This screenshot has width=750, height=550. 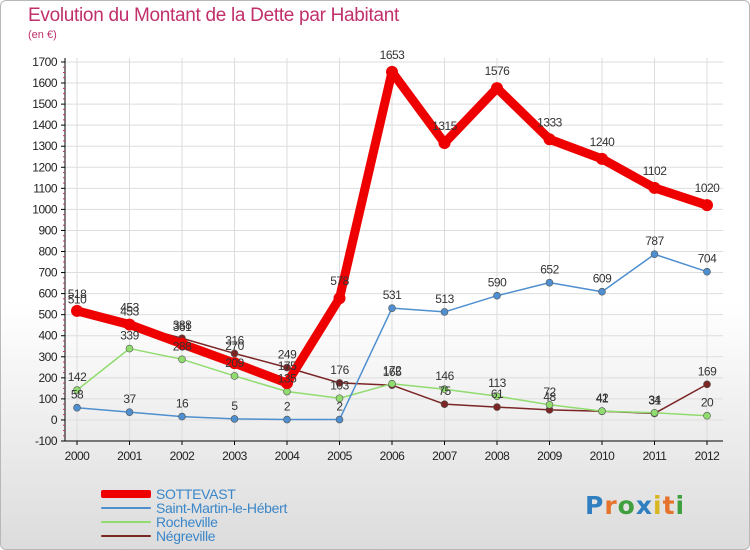 I want to click on data-label: 58, so click(x=77, y=395).